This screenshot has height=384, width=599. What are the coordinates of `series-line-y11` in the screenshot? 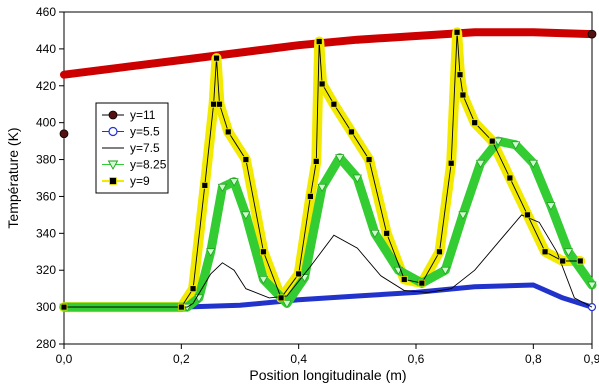 It's located at (328, 53).